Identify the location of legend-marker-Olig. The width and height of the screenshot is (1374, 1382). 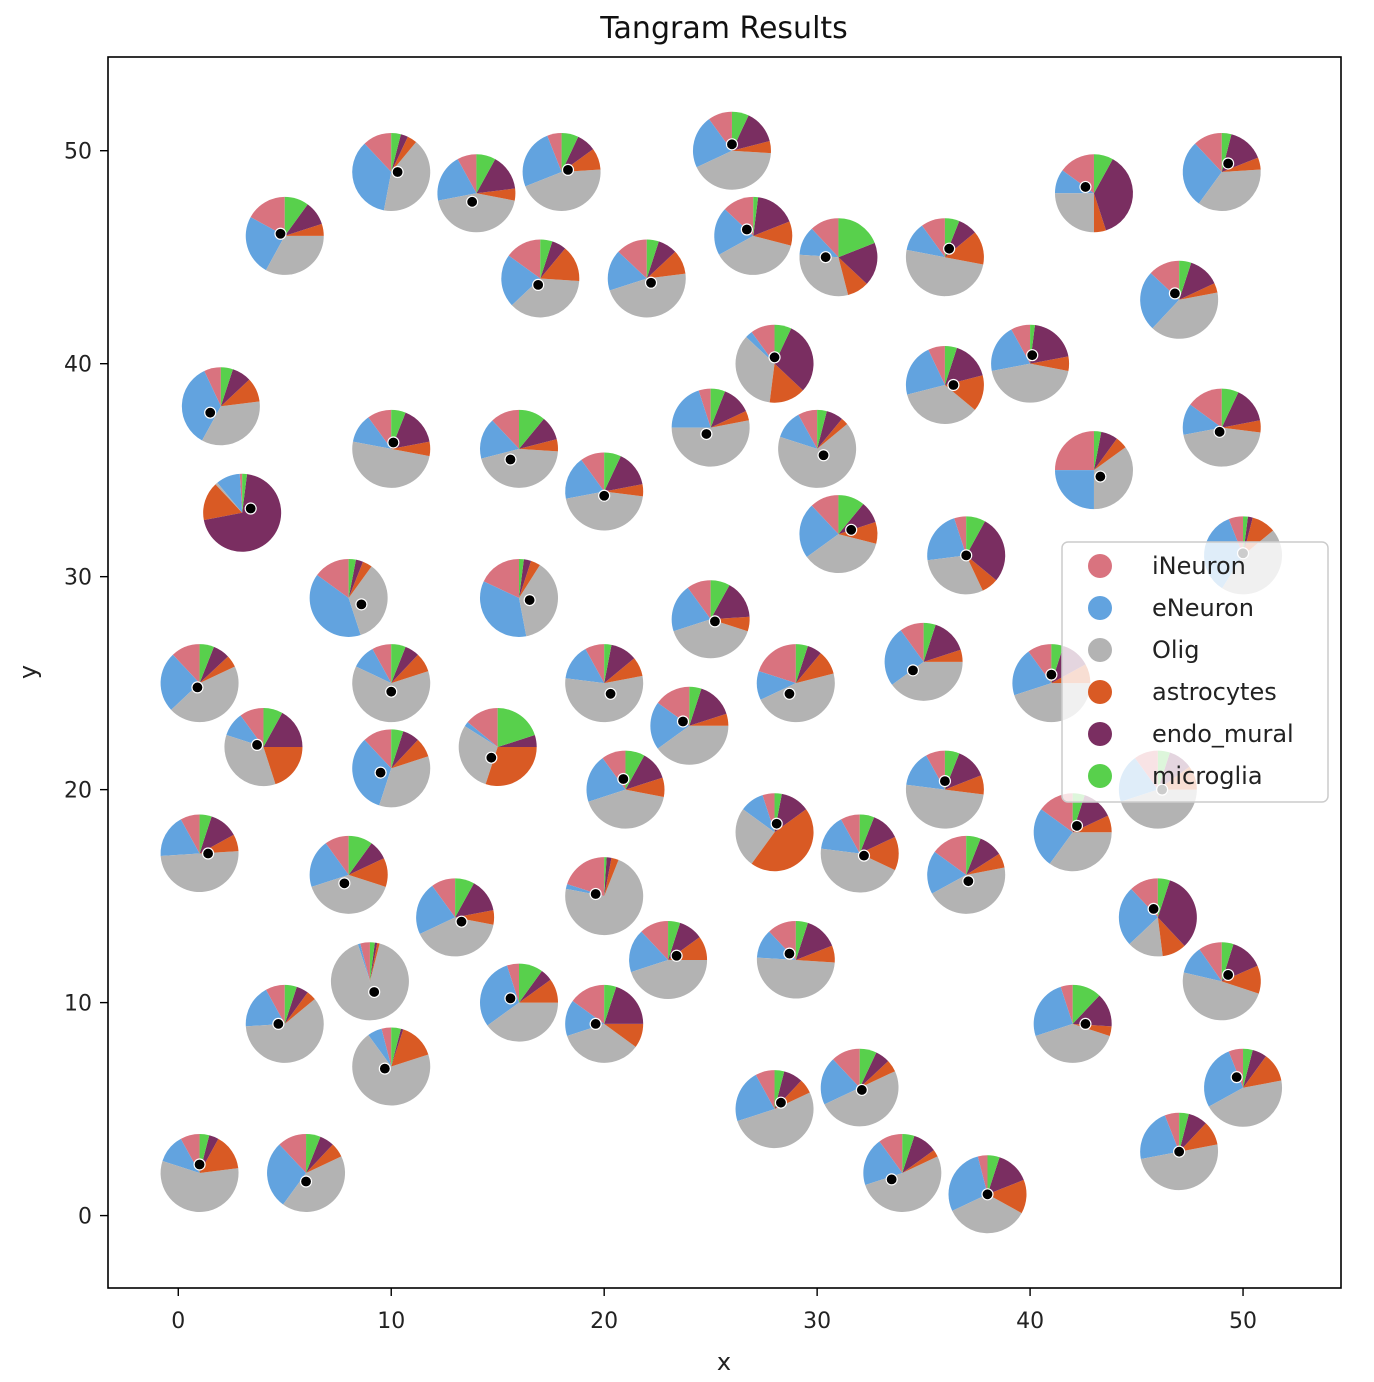
(1100, 650).